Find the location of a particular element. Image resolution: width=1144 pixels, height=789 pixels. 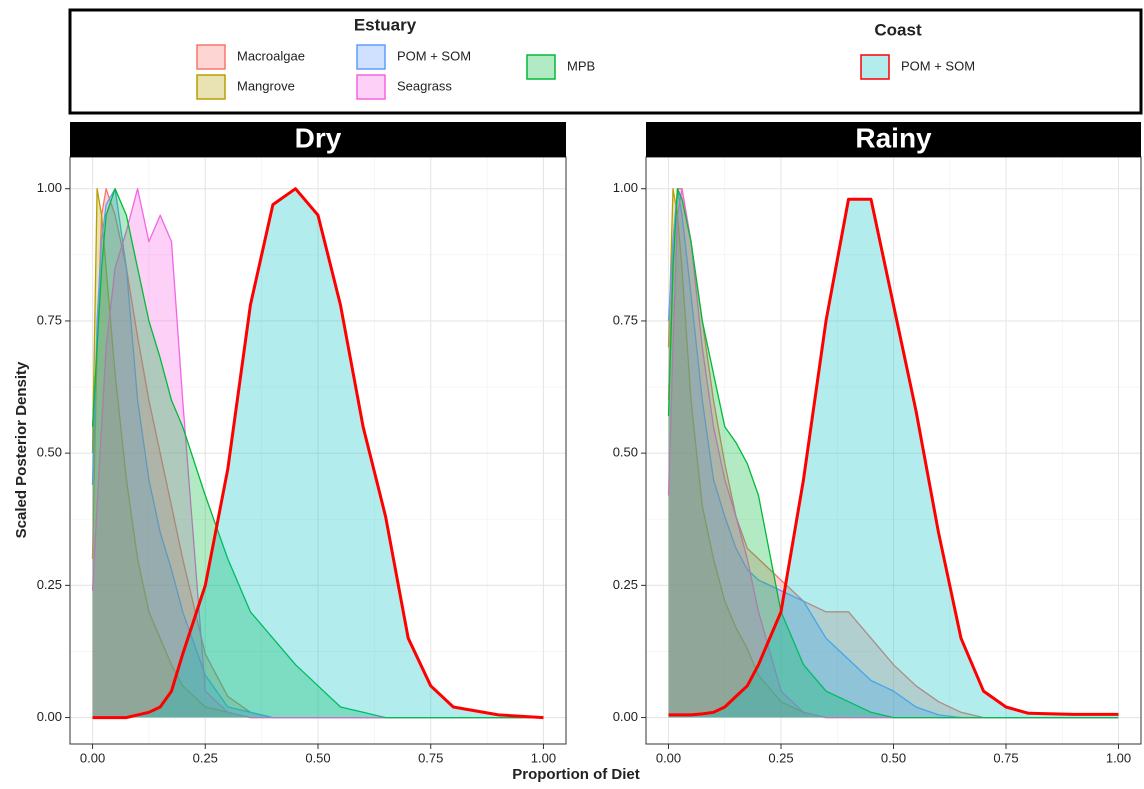

legend-group-title: Estuary is located at coordinates (385, 24).